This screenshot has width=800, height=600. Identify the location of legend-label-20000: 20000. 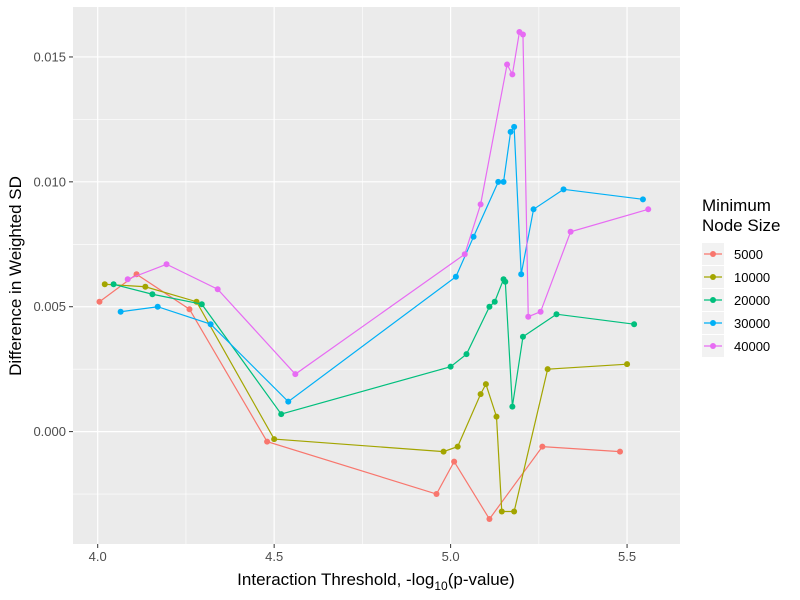
(752, 300).